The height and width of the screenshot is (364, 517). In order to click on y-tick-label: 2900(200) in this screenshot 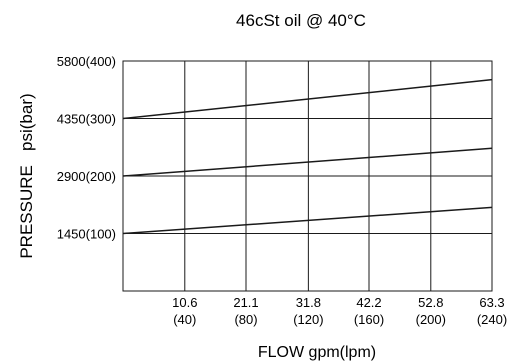, I will do `click(86, 176)`.